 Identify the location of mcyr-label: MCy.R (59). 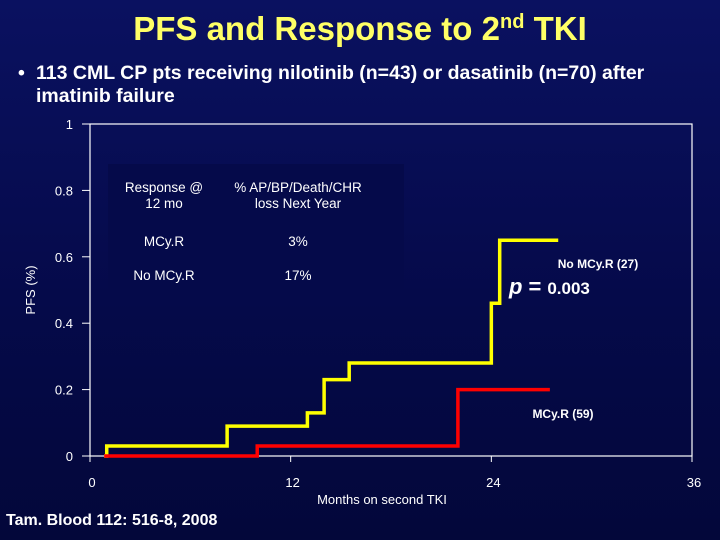
(562, 414).